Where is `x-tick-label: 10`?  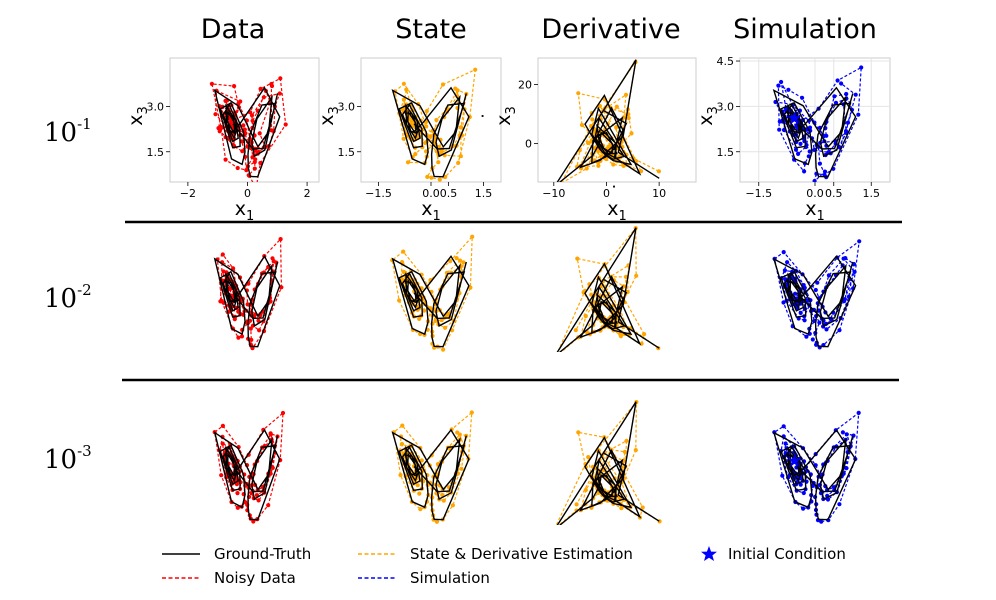 x-tick-label: 10 is located at coordinates (659, 193).